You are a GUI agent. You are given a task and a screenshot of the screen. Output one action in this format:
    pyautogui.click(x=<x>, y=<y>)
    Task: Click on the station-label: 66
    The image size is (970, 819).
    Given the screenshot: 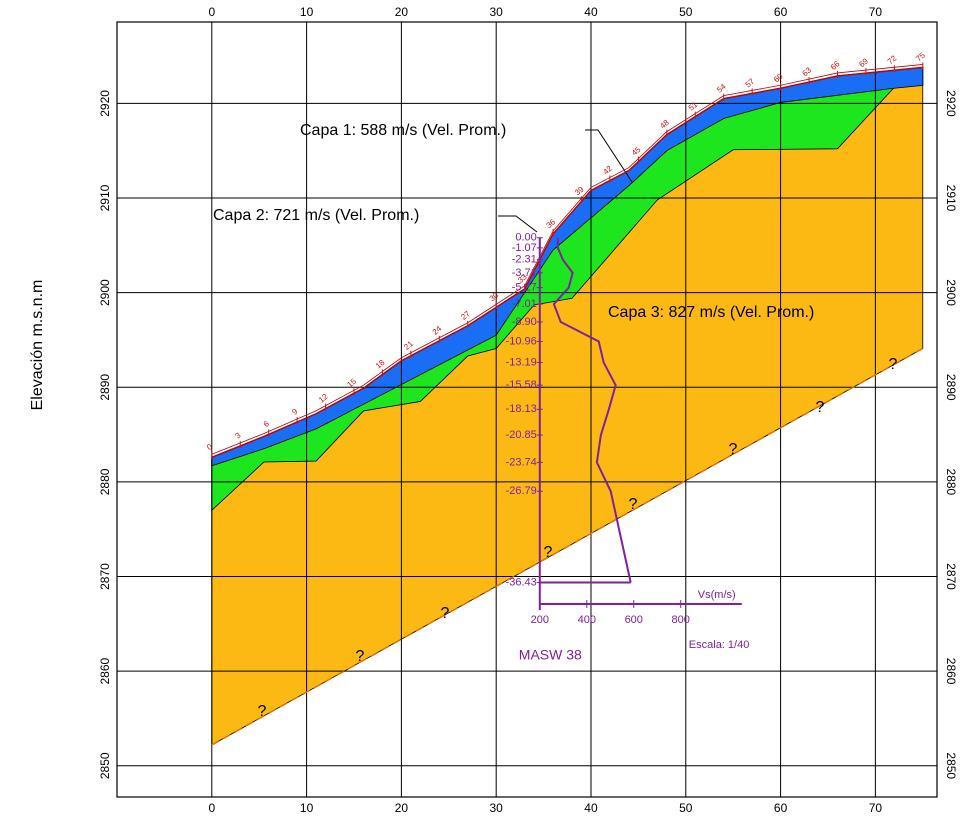 What is the action you would take?
    pyautogui.click(x=835, y=65)
    